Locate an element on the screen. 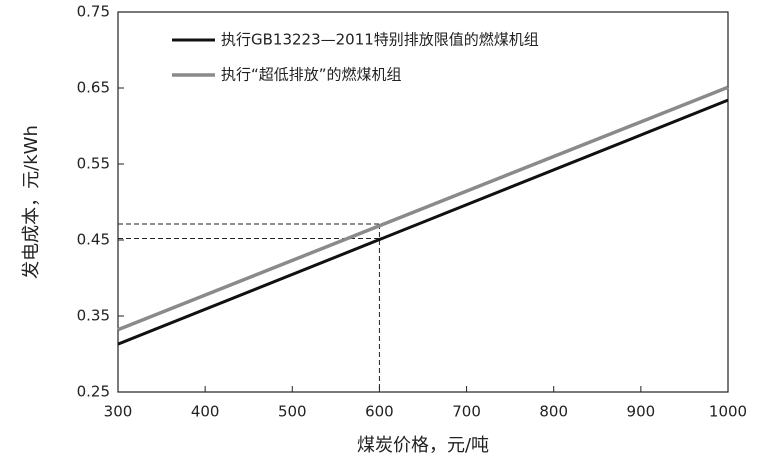  y-tick-label: 0.75 is located at coordinates (93, 12).